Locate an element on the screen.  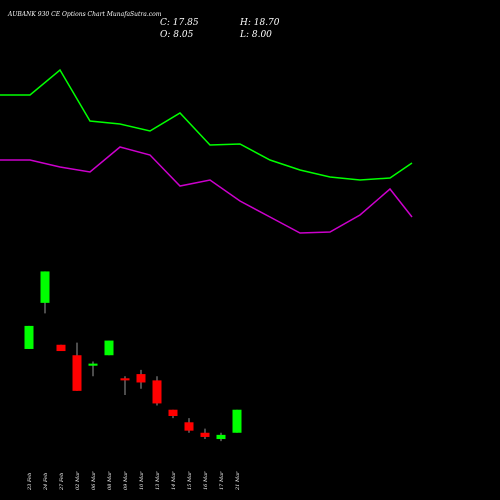
date-tick-label: 23 Feb is located at coordinates (30, 482).